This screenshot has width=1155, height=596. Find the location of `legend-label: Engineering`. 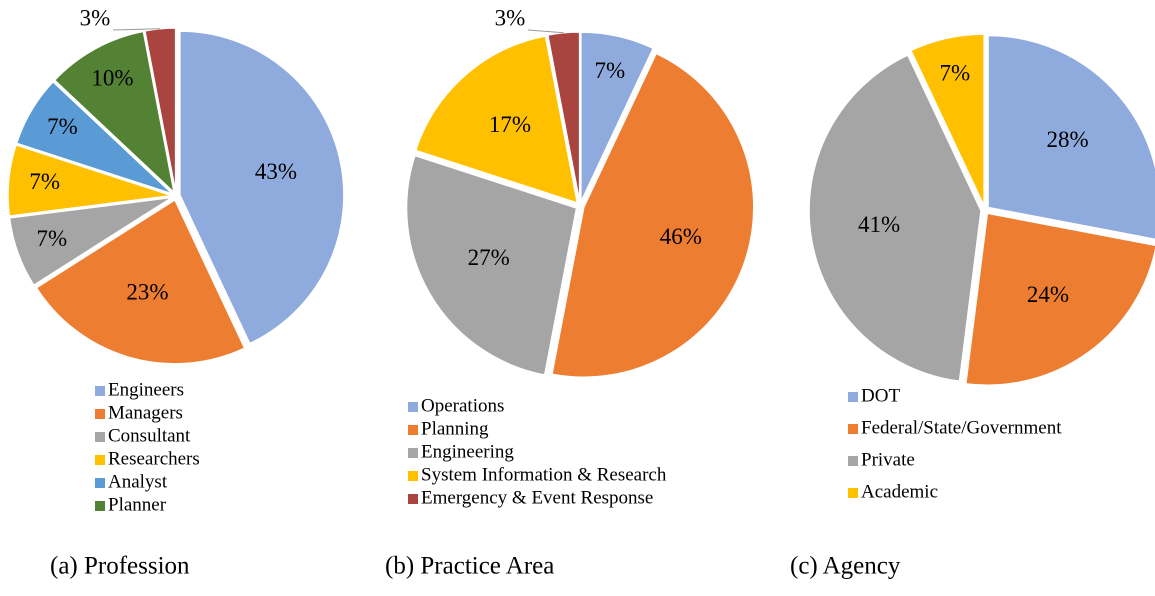

legend-label: Engineering is located at coordinates (467, 451).